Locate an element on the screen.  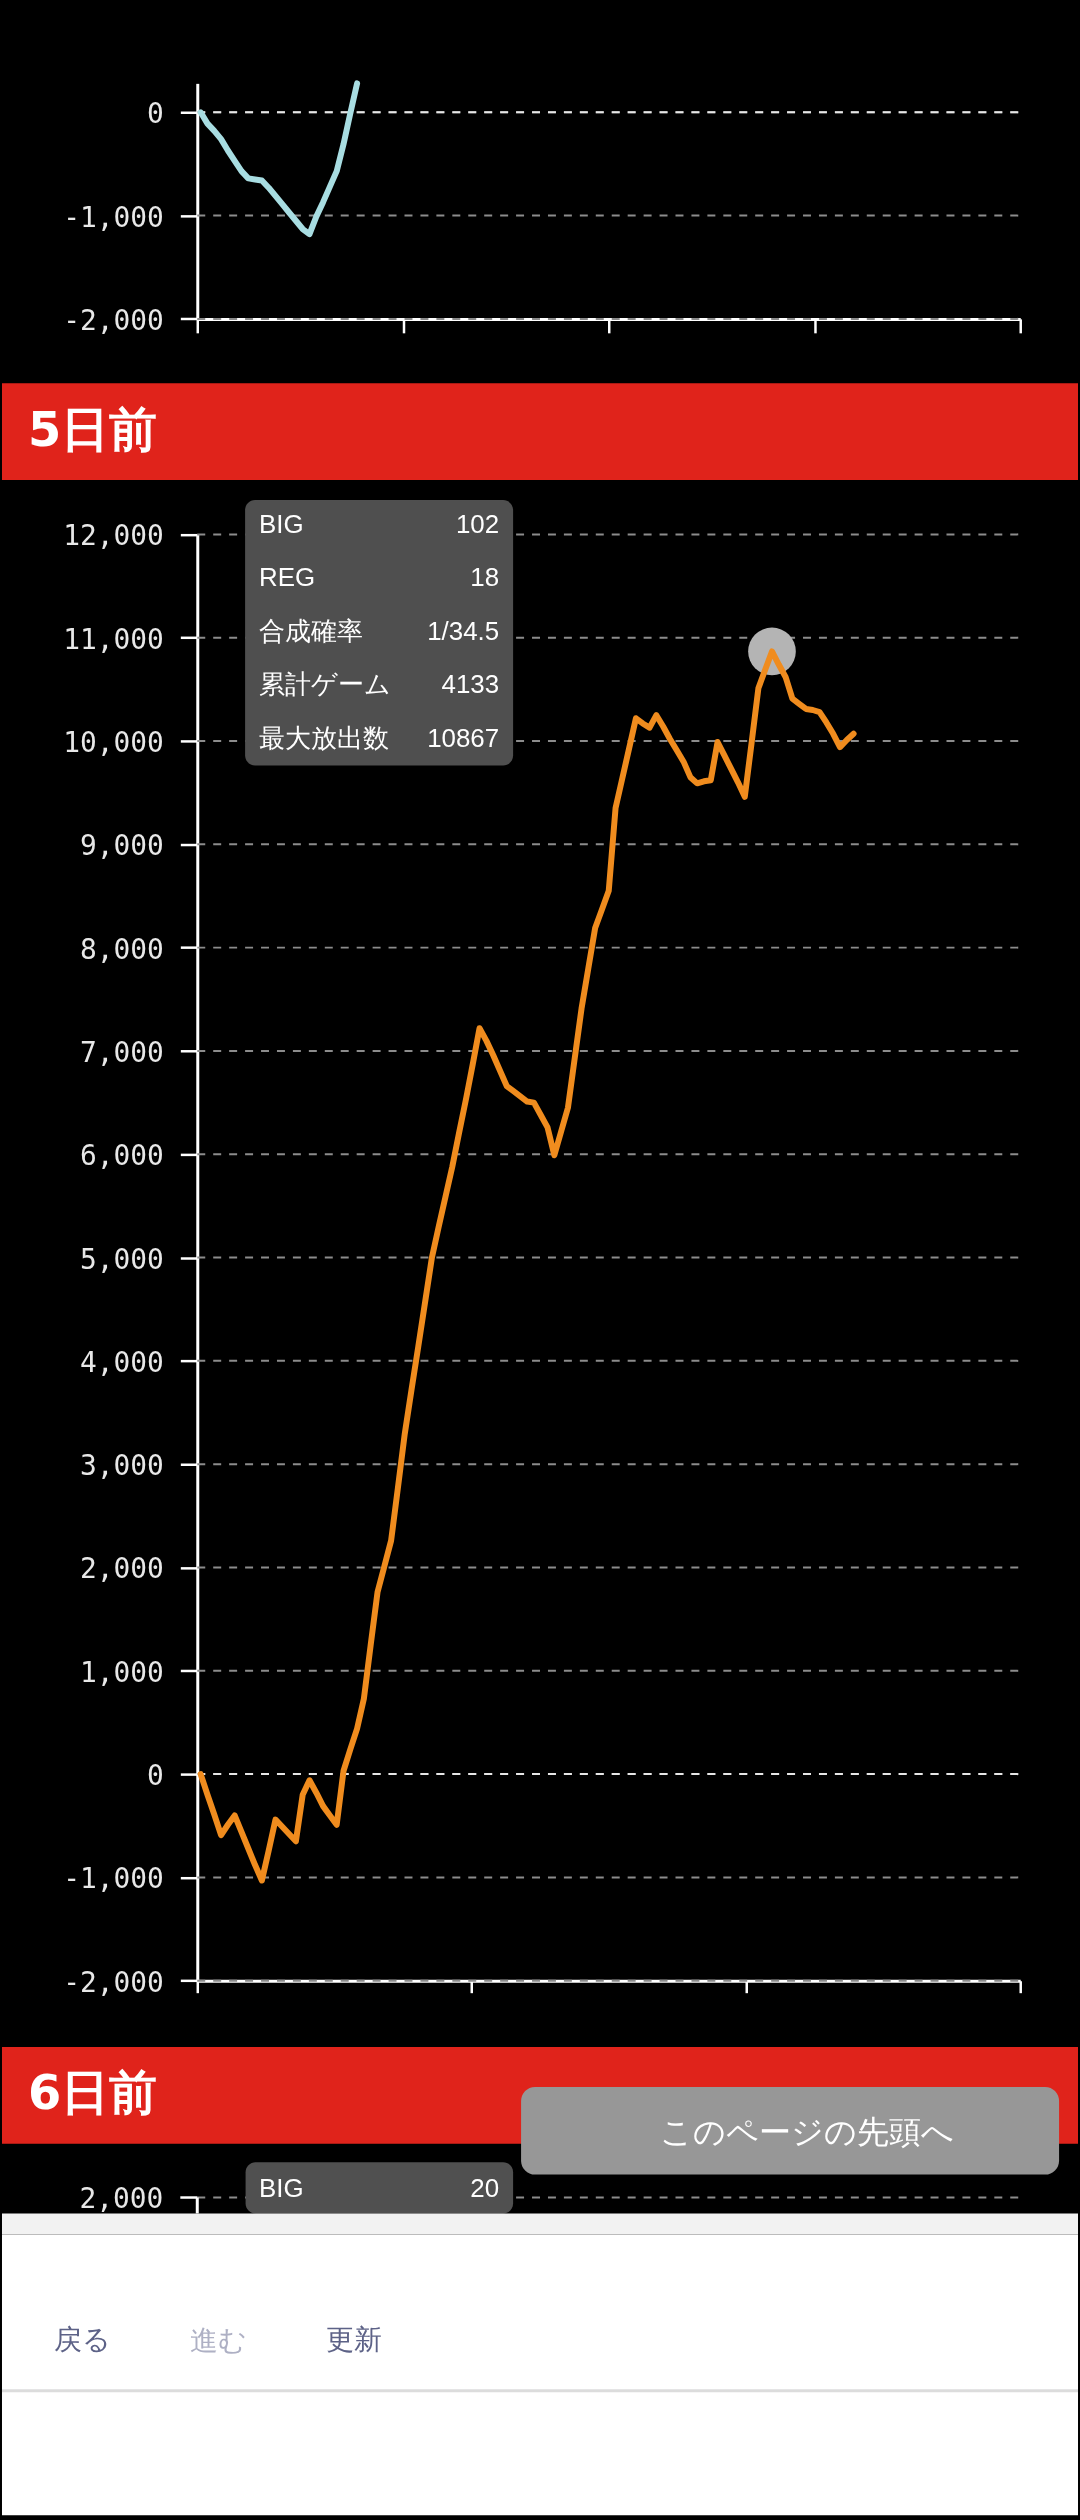
chart-title: 5日前 is located at coordinates (92, 429).